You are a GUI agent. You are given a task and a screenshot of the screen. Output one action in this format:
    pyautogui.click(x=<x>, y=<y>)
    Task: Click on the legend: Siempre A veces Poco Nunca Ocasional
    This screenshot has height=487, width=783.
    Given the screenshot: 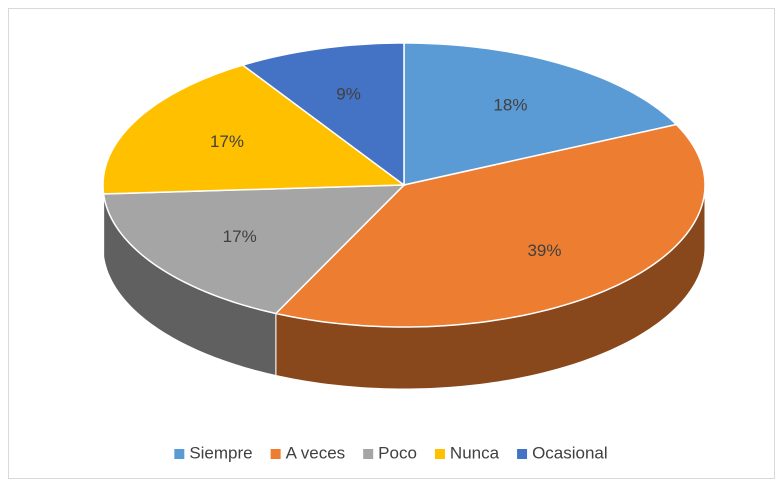 What is the action you would take?
    pyautogui.click(x=391, y=452)
    